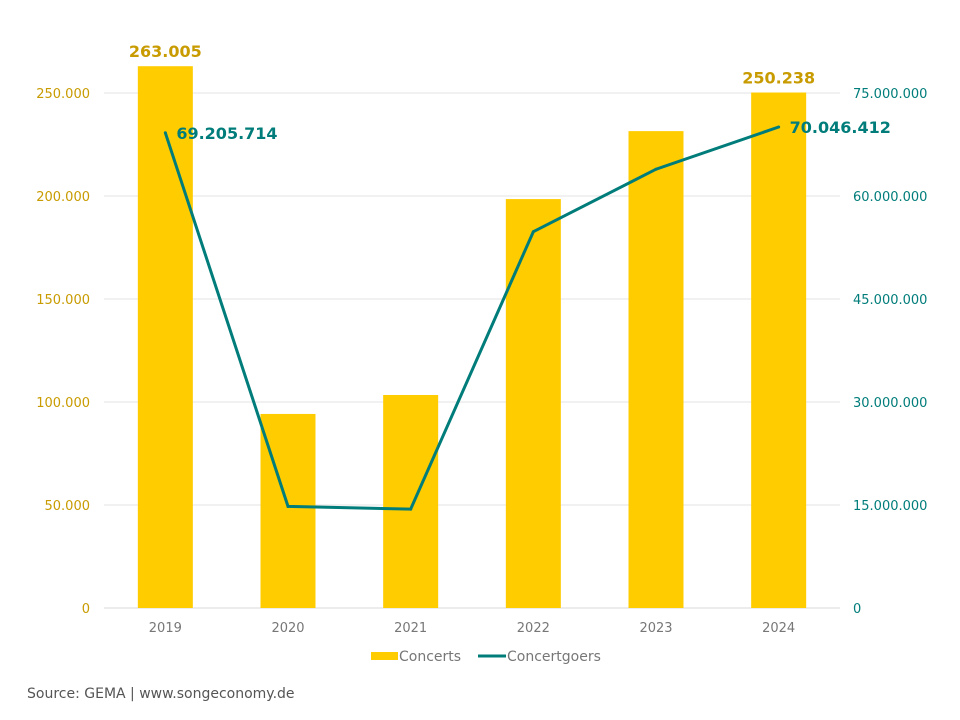 The image size is (960, 720). What do you see at coordinates (890, 300) in the screenshot?
I see `y-right-tick-label: 45.000.000` at bounding box center [890, 300].